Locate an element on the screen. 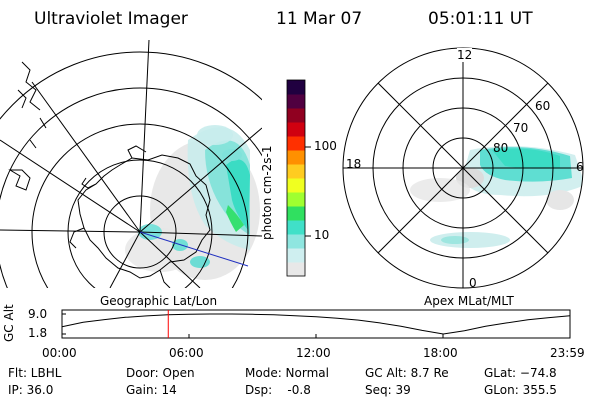 This screenshot has width=600, height=400. satellite-track is located at coordinates (194, 249).